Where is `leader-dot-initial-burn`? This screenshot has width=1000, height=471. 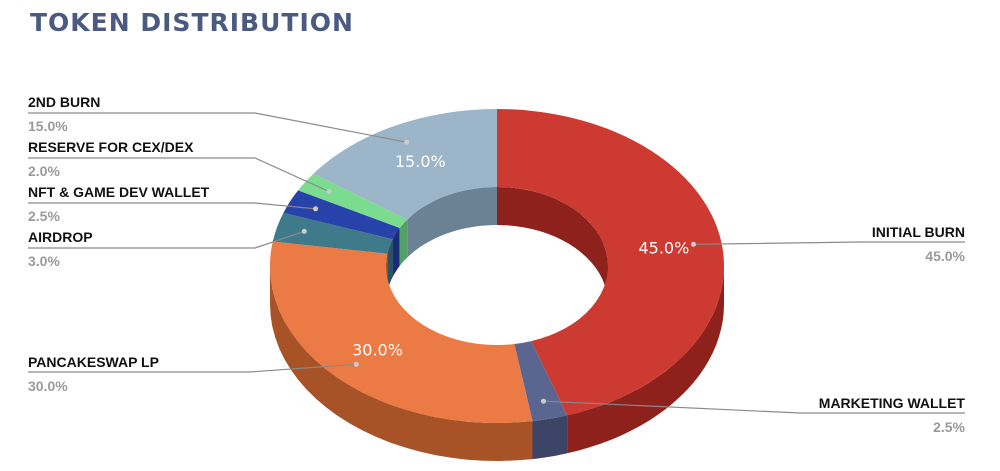 leader-dot-initial-burn is located at coordinates (693, 244).